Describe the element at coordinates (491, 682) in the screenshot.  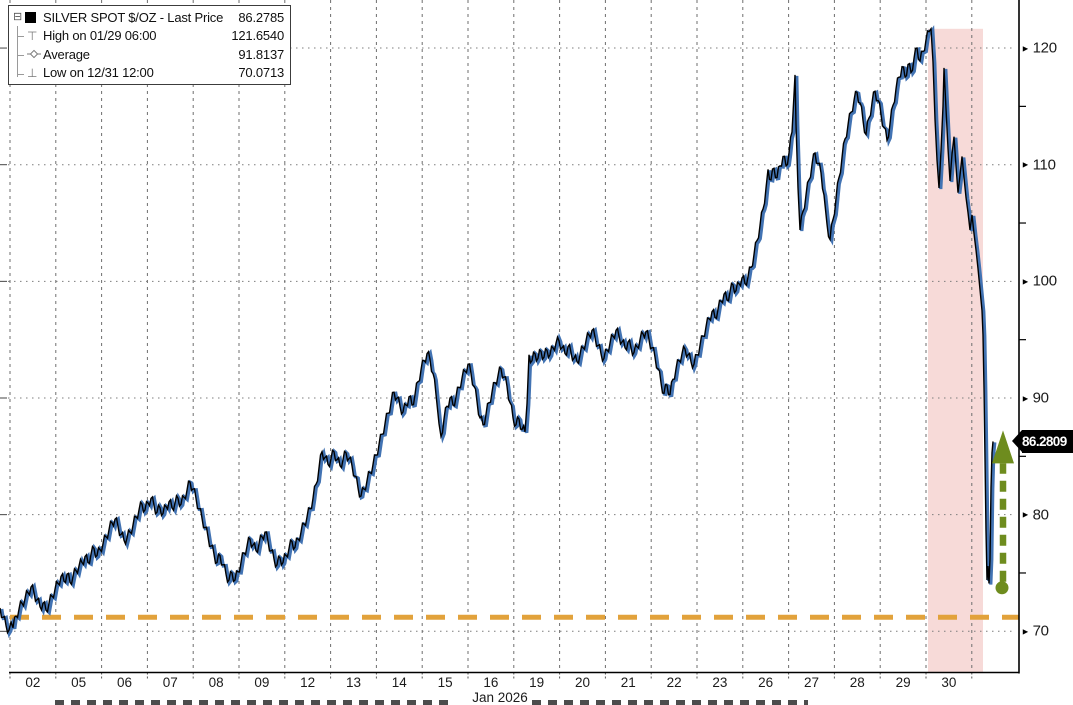
I see `x-axis-label: 16` at that location.